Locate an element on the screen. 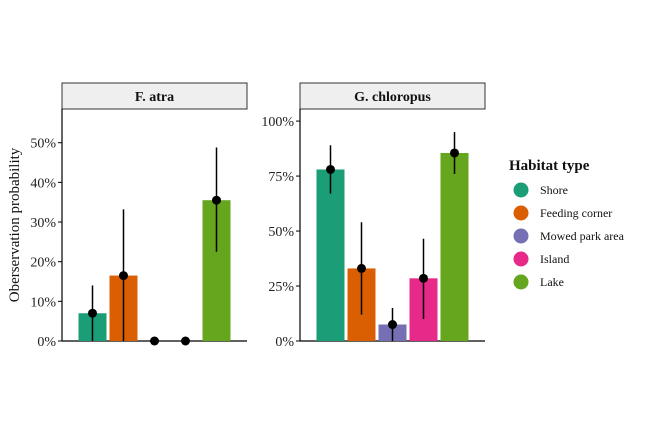 The image size is (646, 428). legend-label: Mowed park area is located at coordinates (582, 236).